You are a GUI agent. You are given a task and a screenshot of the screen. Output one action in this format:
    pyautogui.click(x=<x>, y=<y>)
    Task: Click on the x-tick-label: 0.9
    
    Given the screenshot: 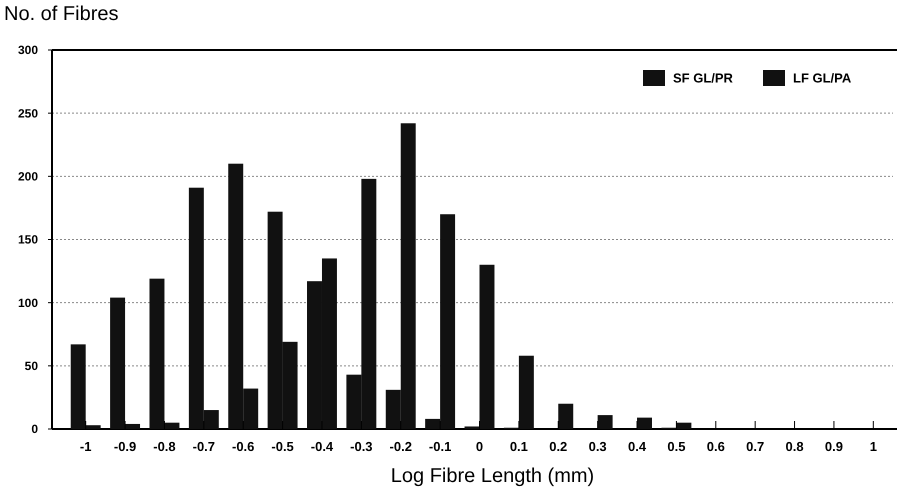 What is the action you would take?
    pyautogui.click(x=833, y=446)
    